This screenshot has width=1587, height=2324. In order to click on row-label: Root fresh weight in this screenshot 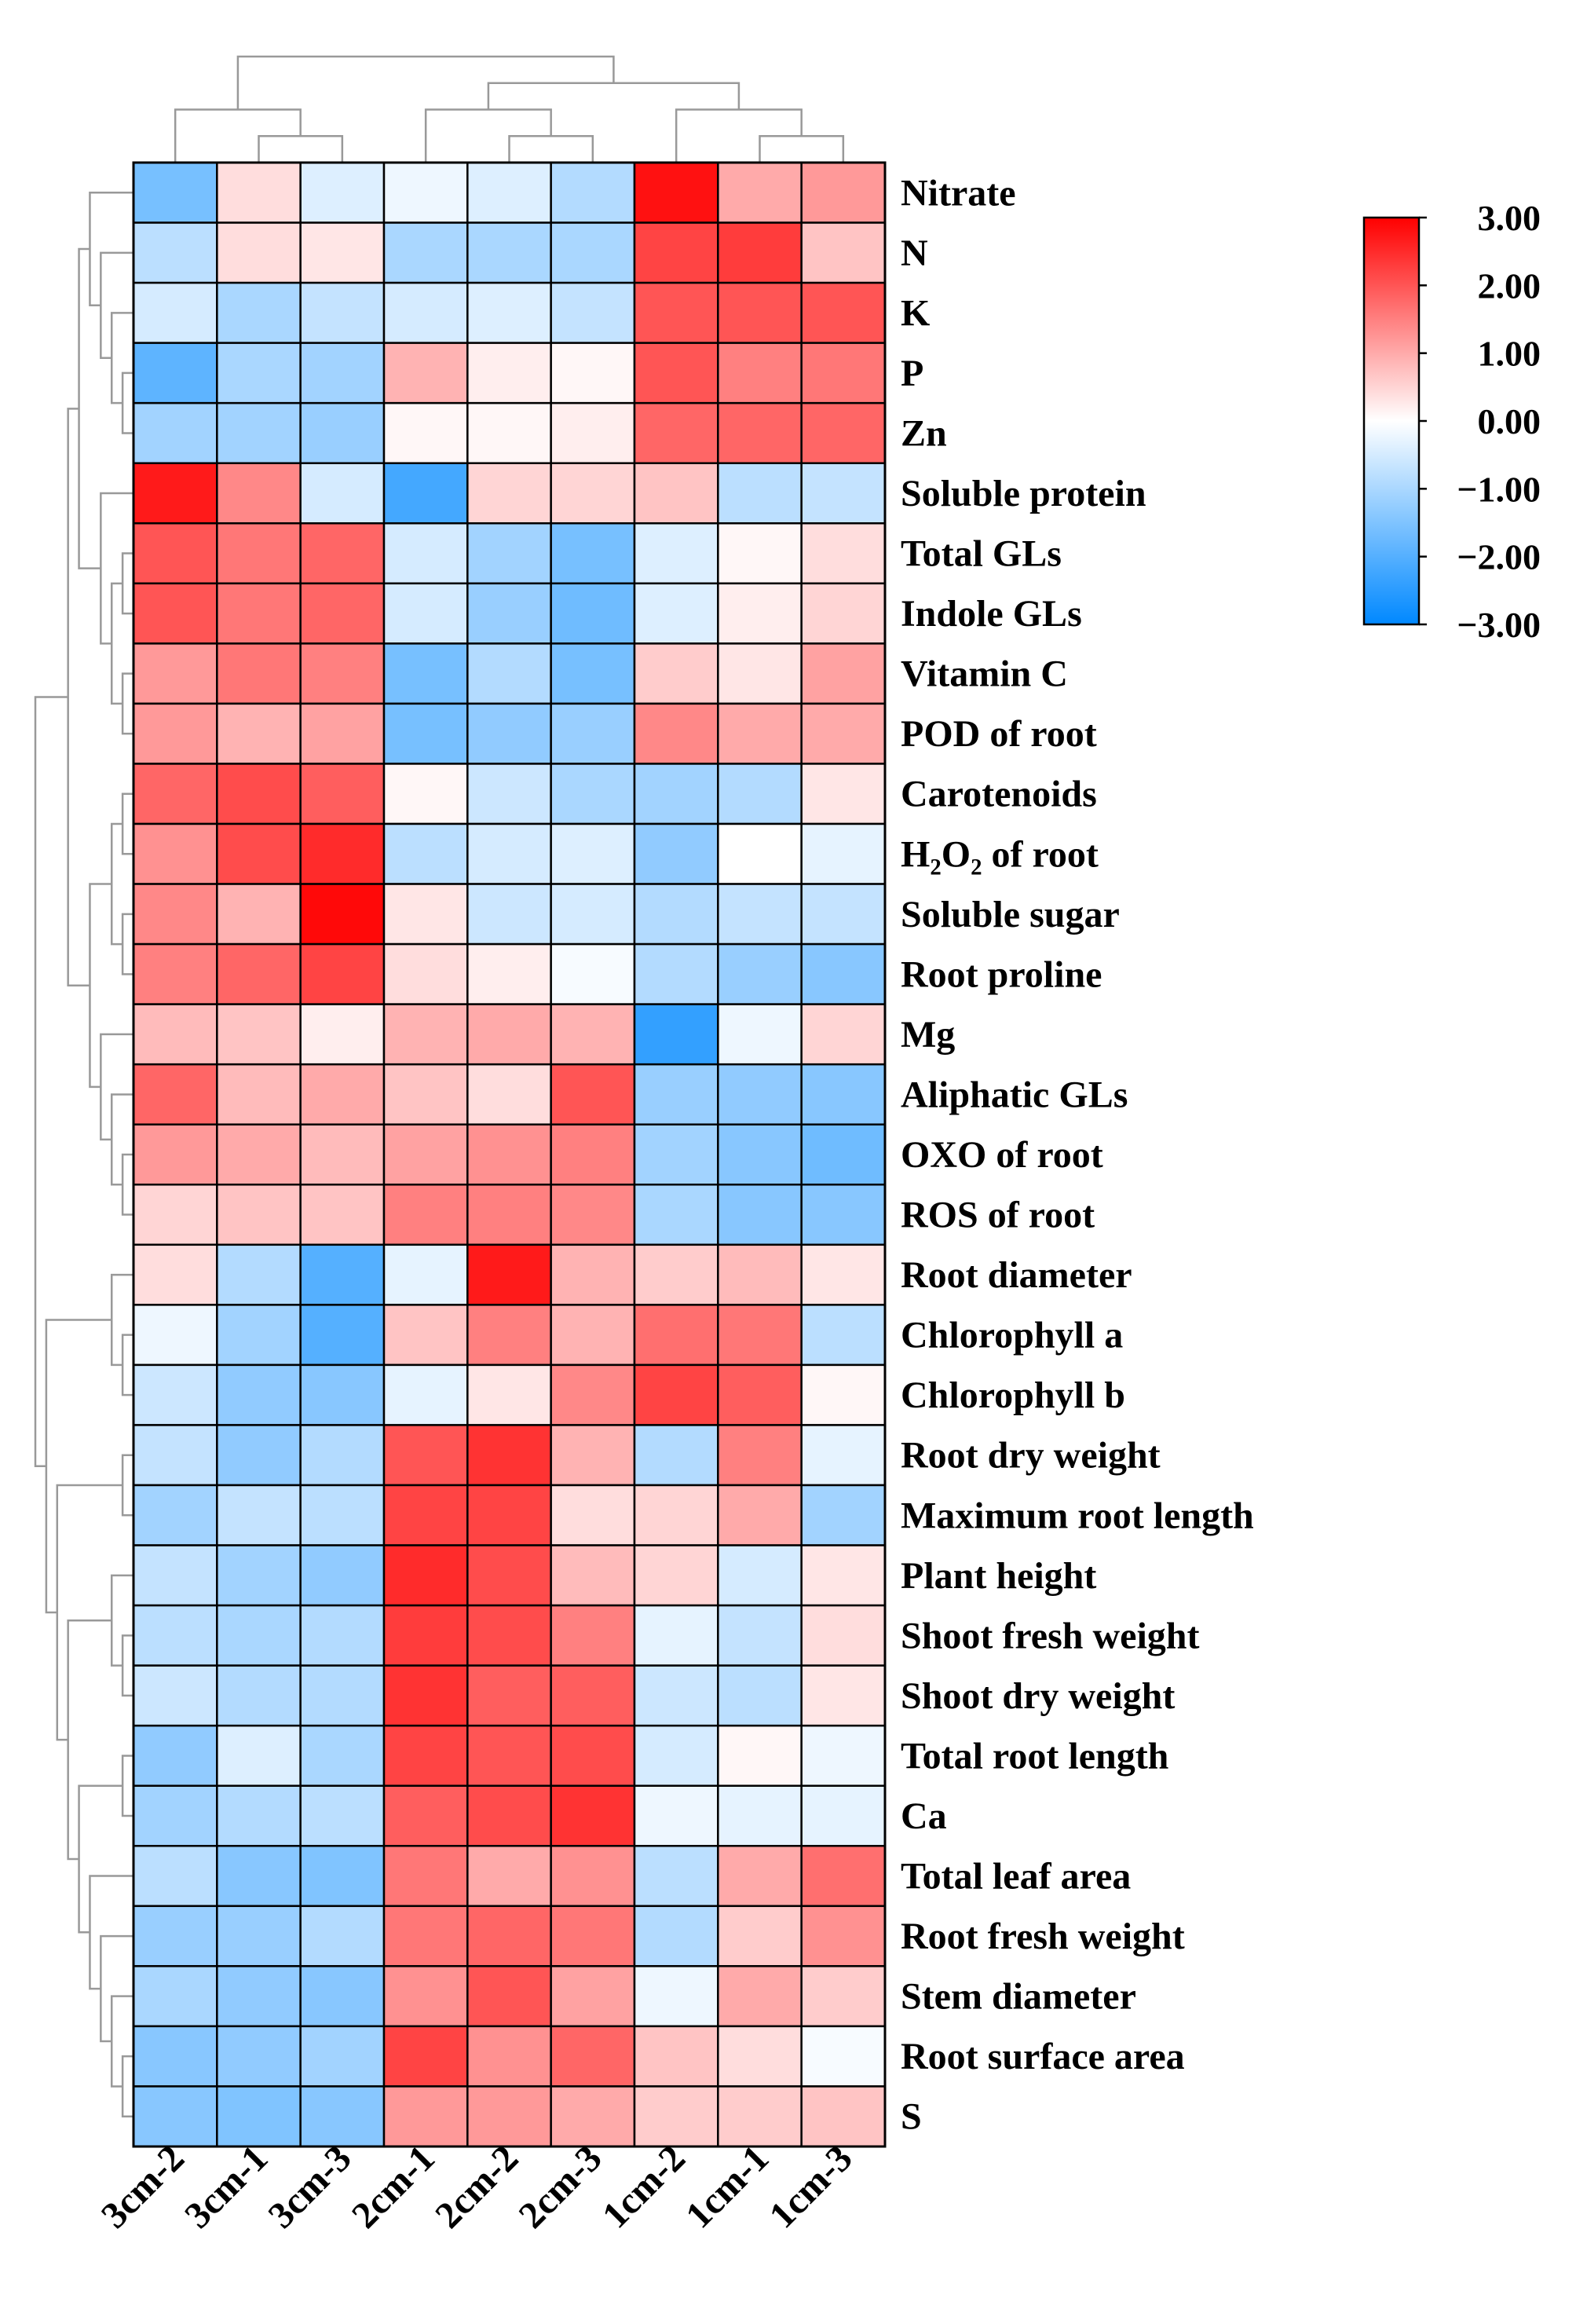, I will do `click(1043, 1937)`.